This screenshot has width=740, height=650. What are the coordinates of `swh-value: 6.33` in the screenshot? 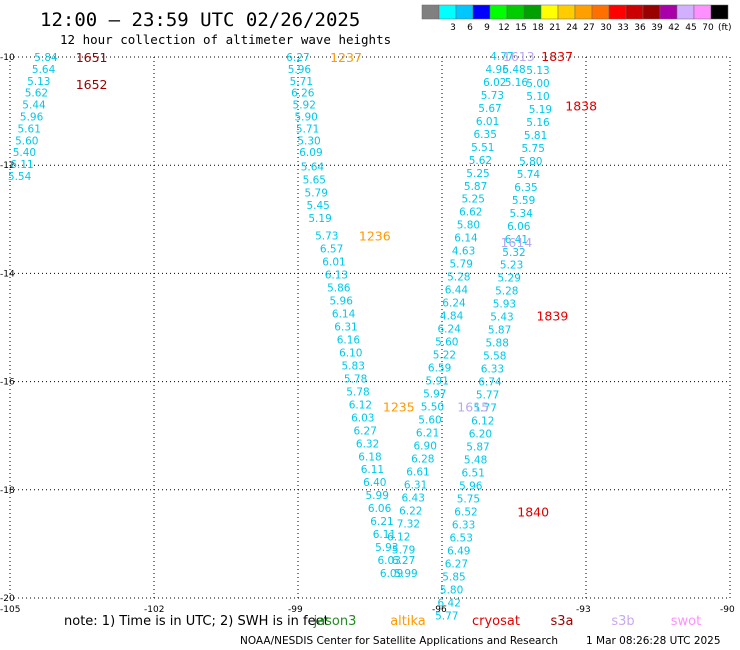 It's located at (492, 370).